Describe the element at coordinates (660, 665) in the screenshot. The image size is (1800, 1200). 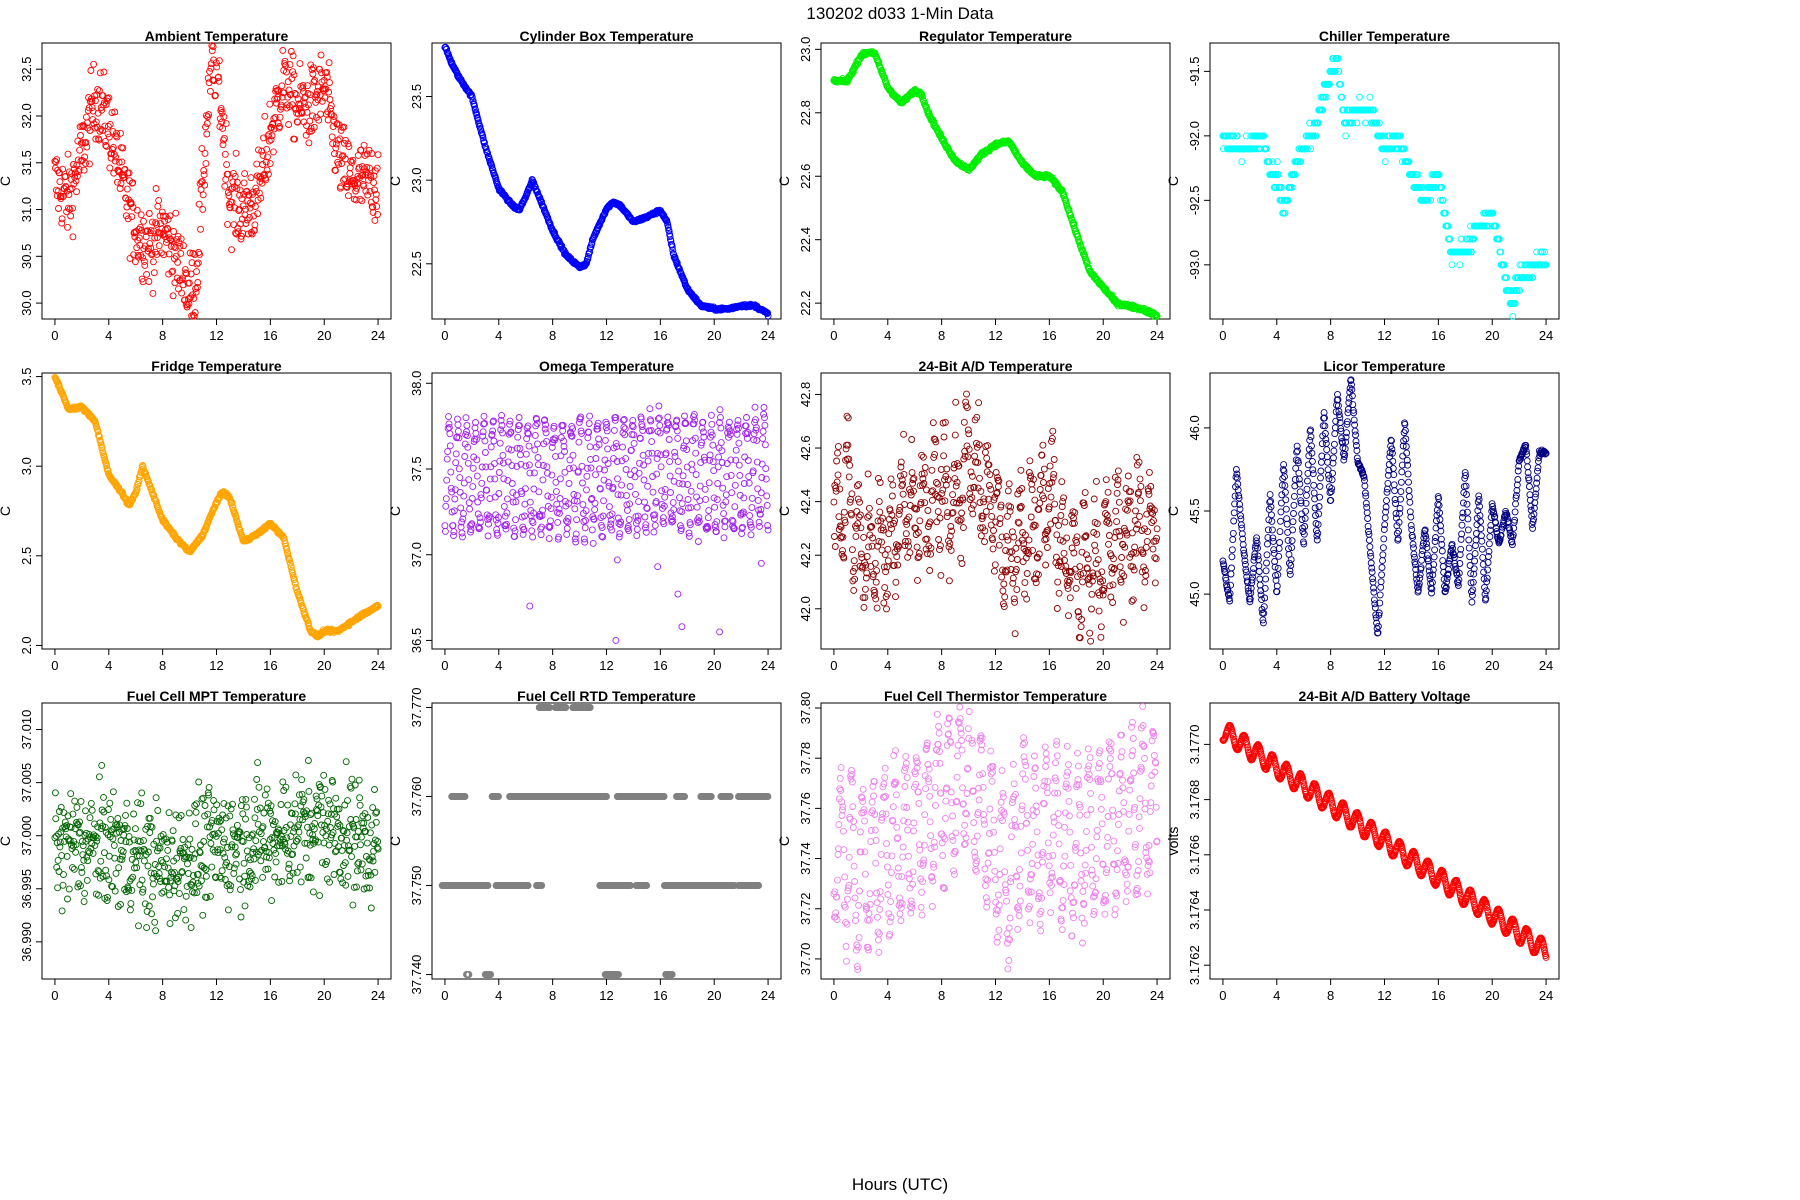
I see `chart-omega-temperature-xtick-label: 16` at that location.